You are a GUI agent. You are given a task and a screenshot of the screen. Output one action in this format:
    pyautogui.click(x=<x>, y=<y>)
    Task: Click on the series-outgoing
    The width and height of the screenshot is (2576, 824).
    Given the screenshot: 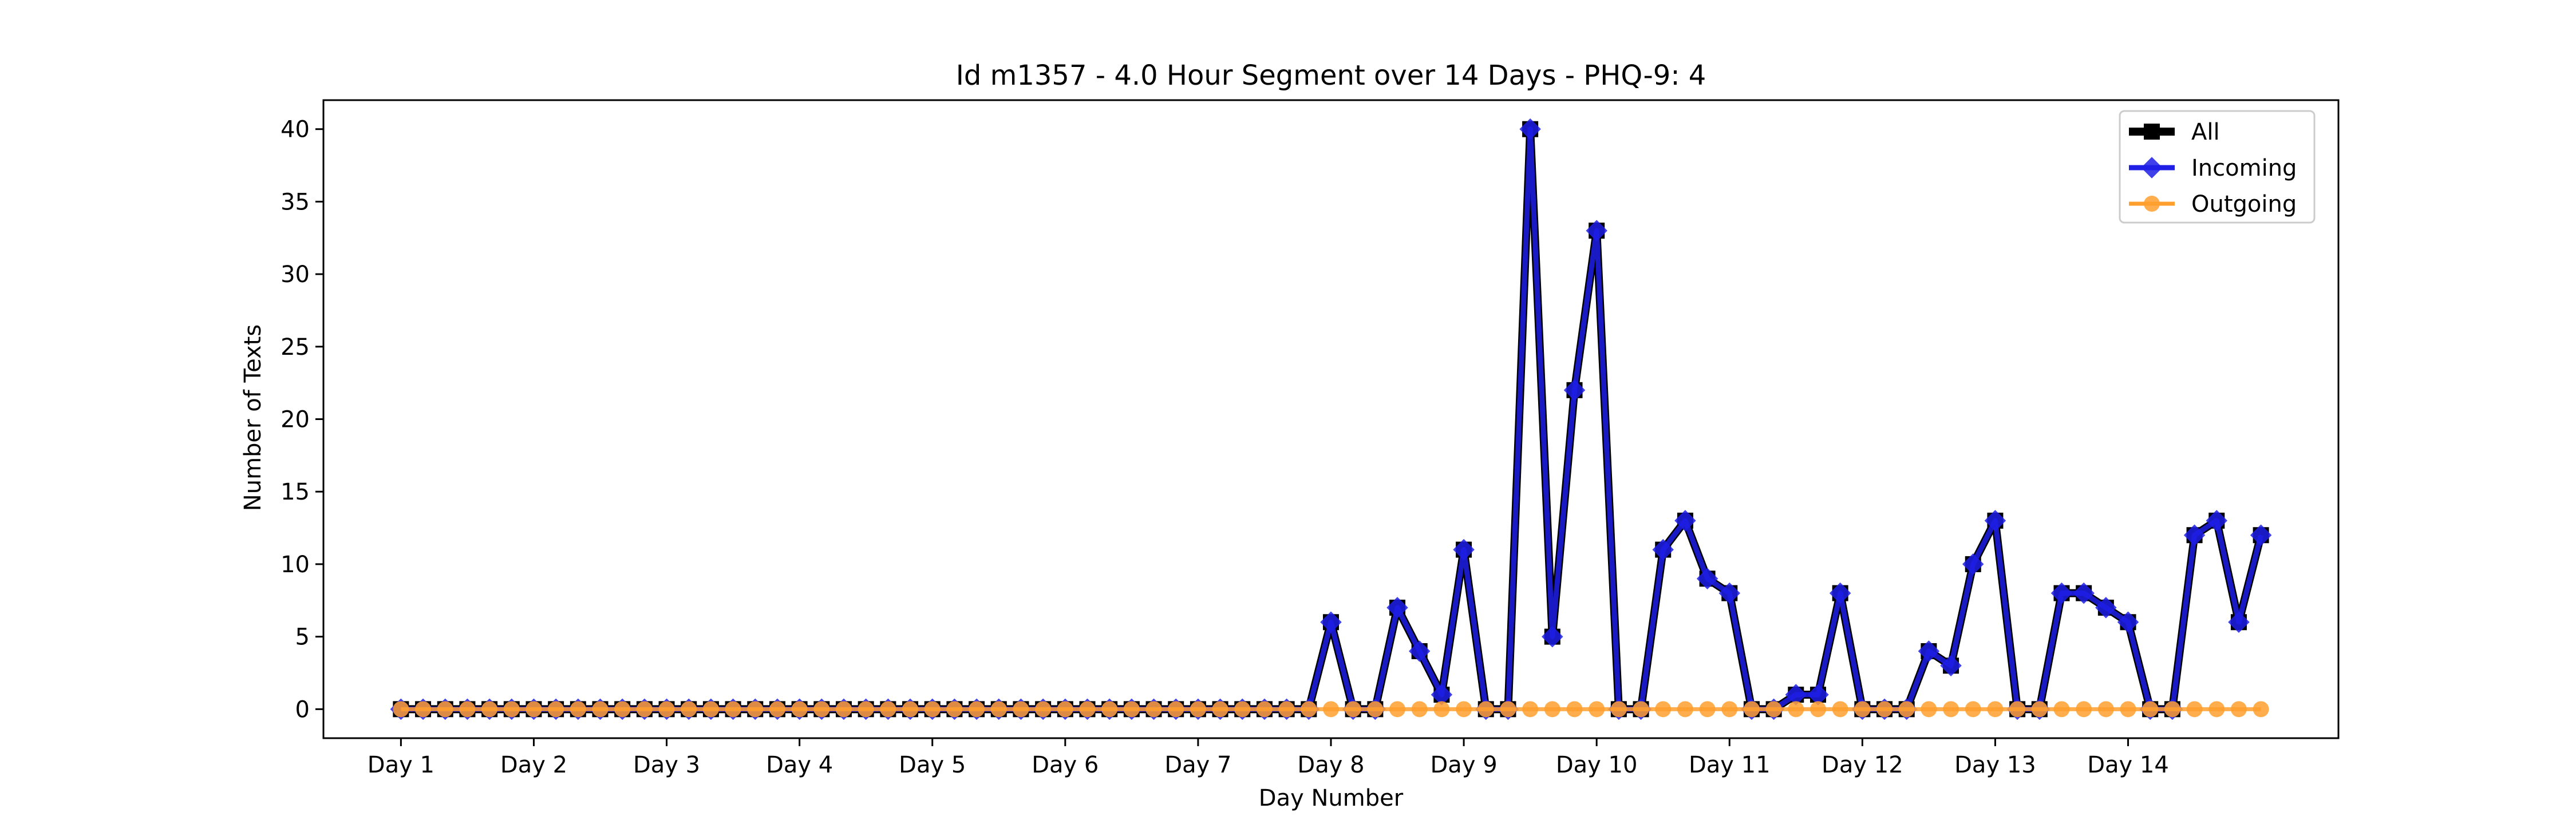 What is the action you would take?
    pyautogui.click(x=1331, y=709)
    